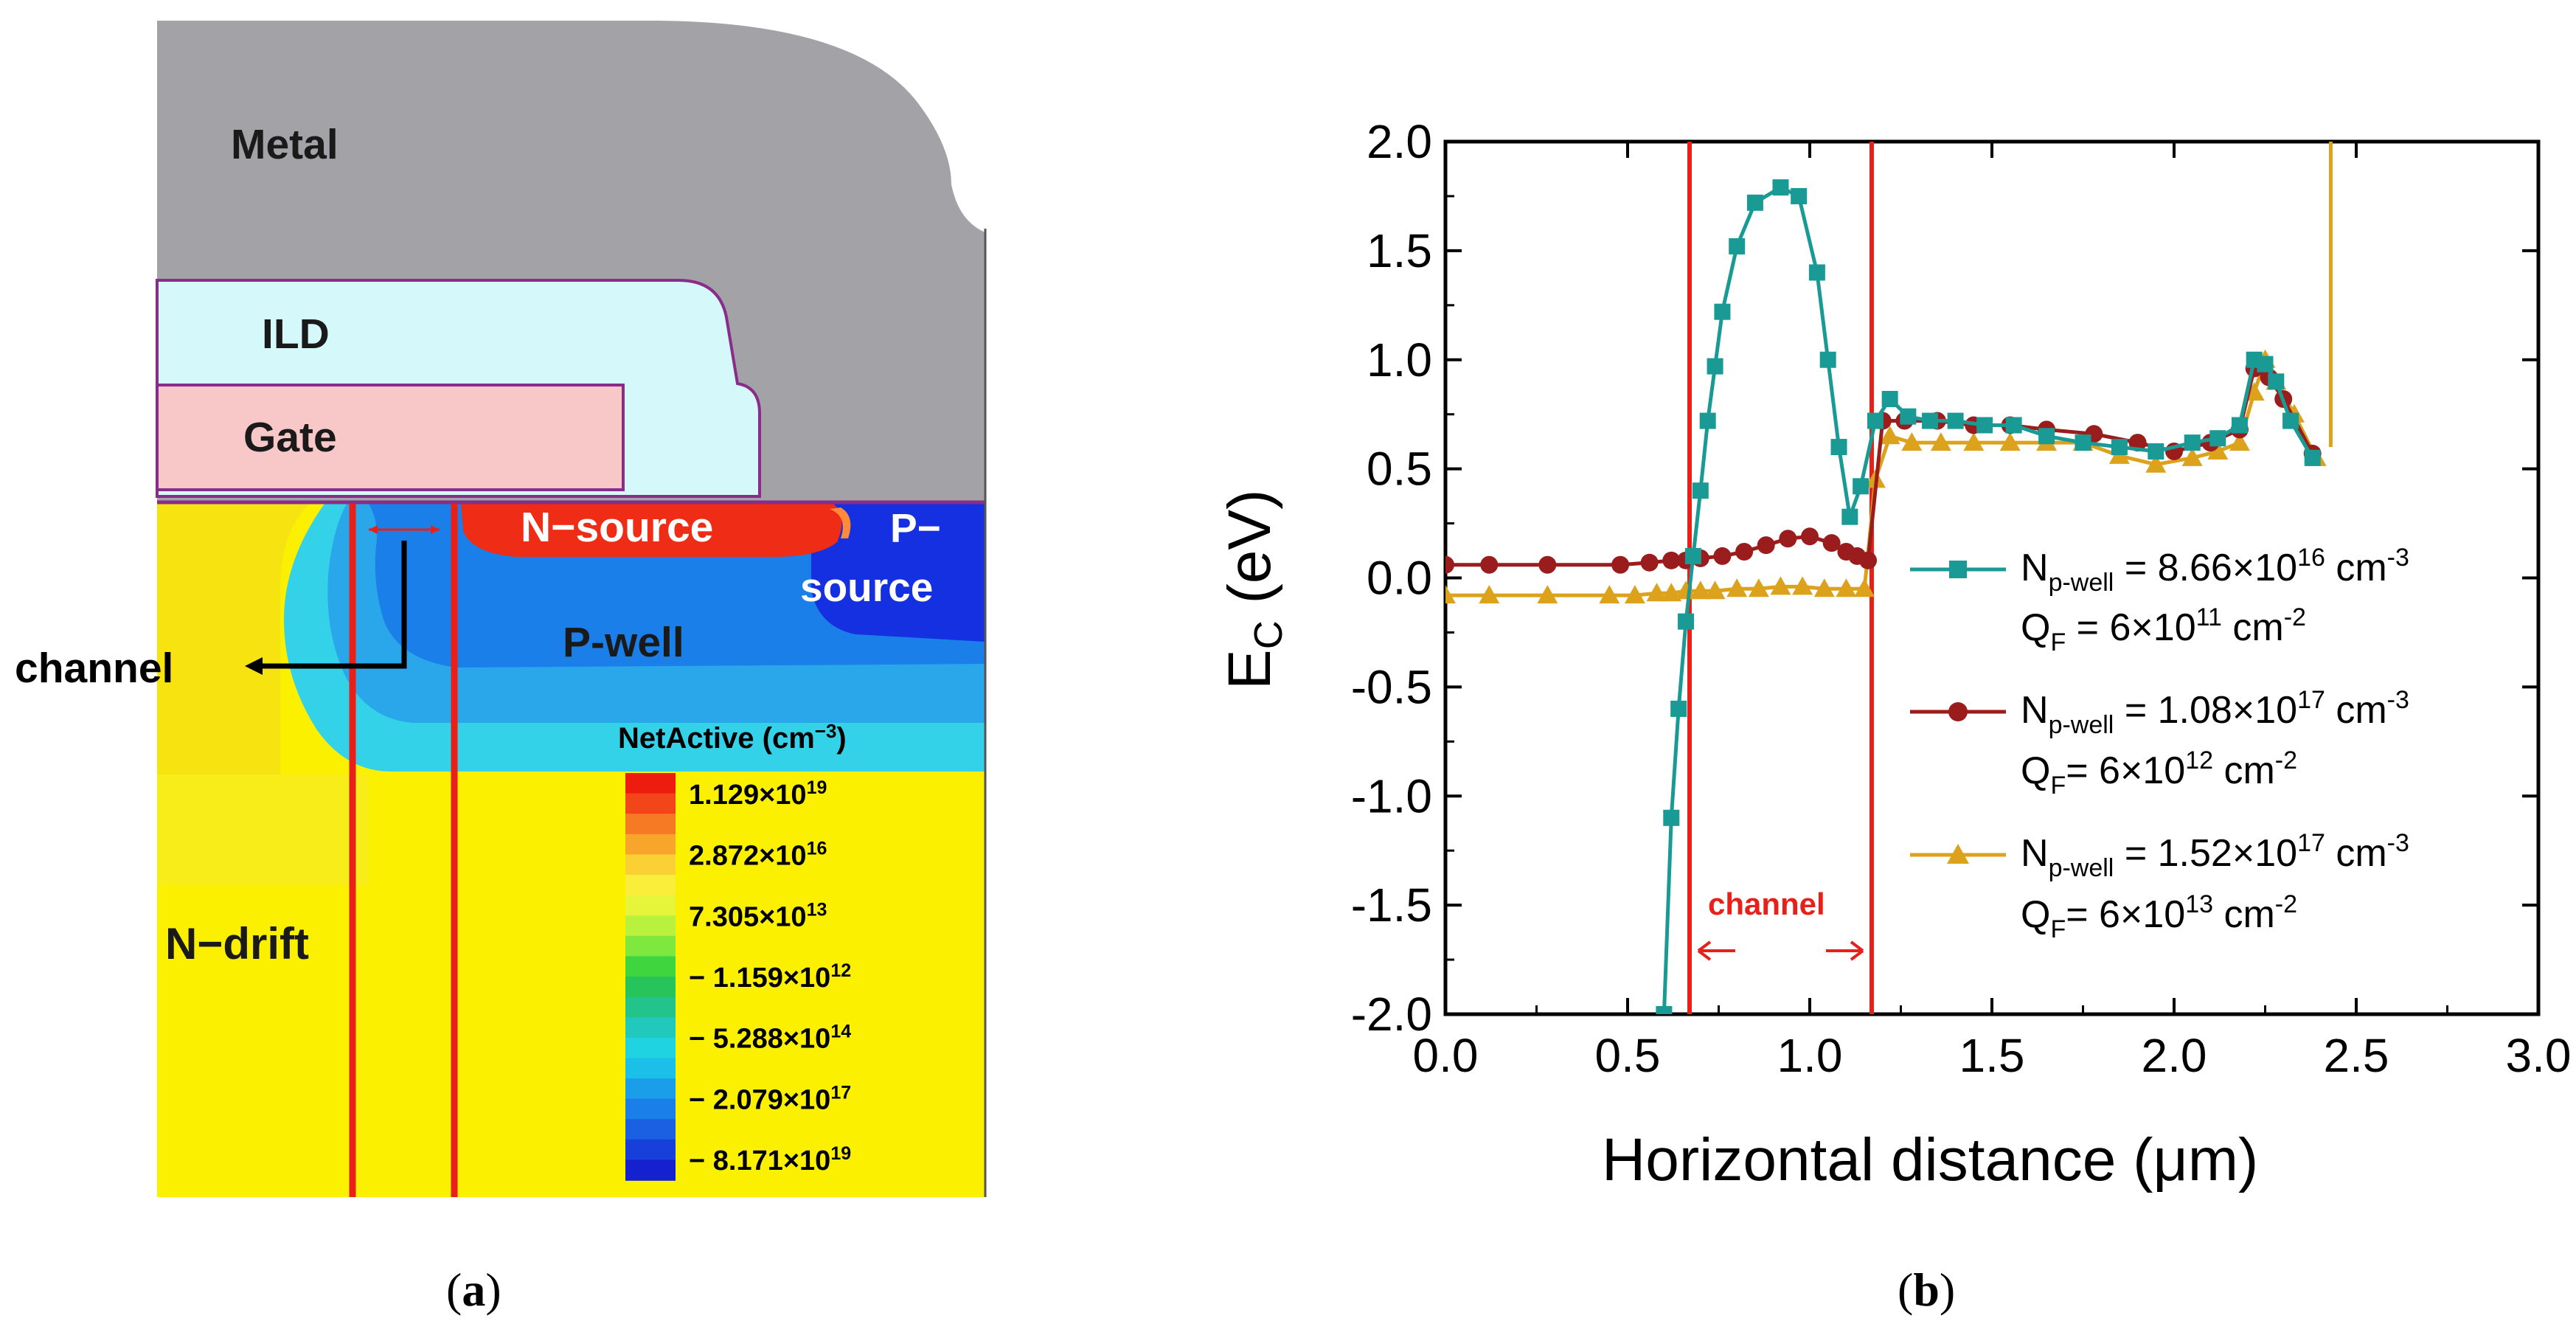  What do you see at coordinates (1446, 1055) in the screenshot?
I see `x-tick-label: 0.0` at bounding box center [1446, 1055].